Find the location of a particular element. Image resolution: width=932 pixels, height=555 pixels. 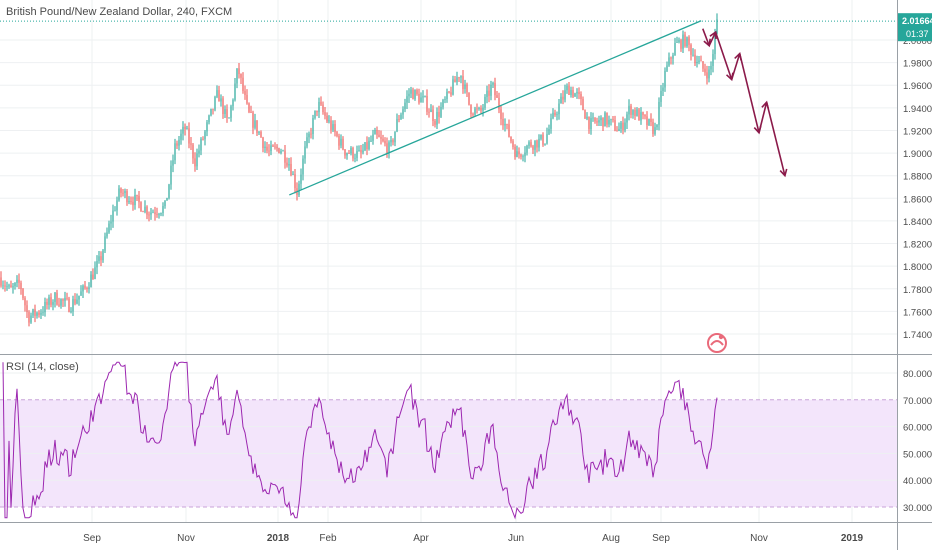

time-tick-label: 2018 is located at coordinates (278, 538).